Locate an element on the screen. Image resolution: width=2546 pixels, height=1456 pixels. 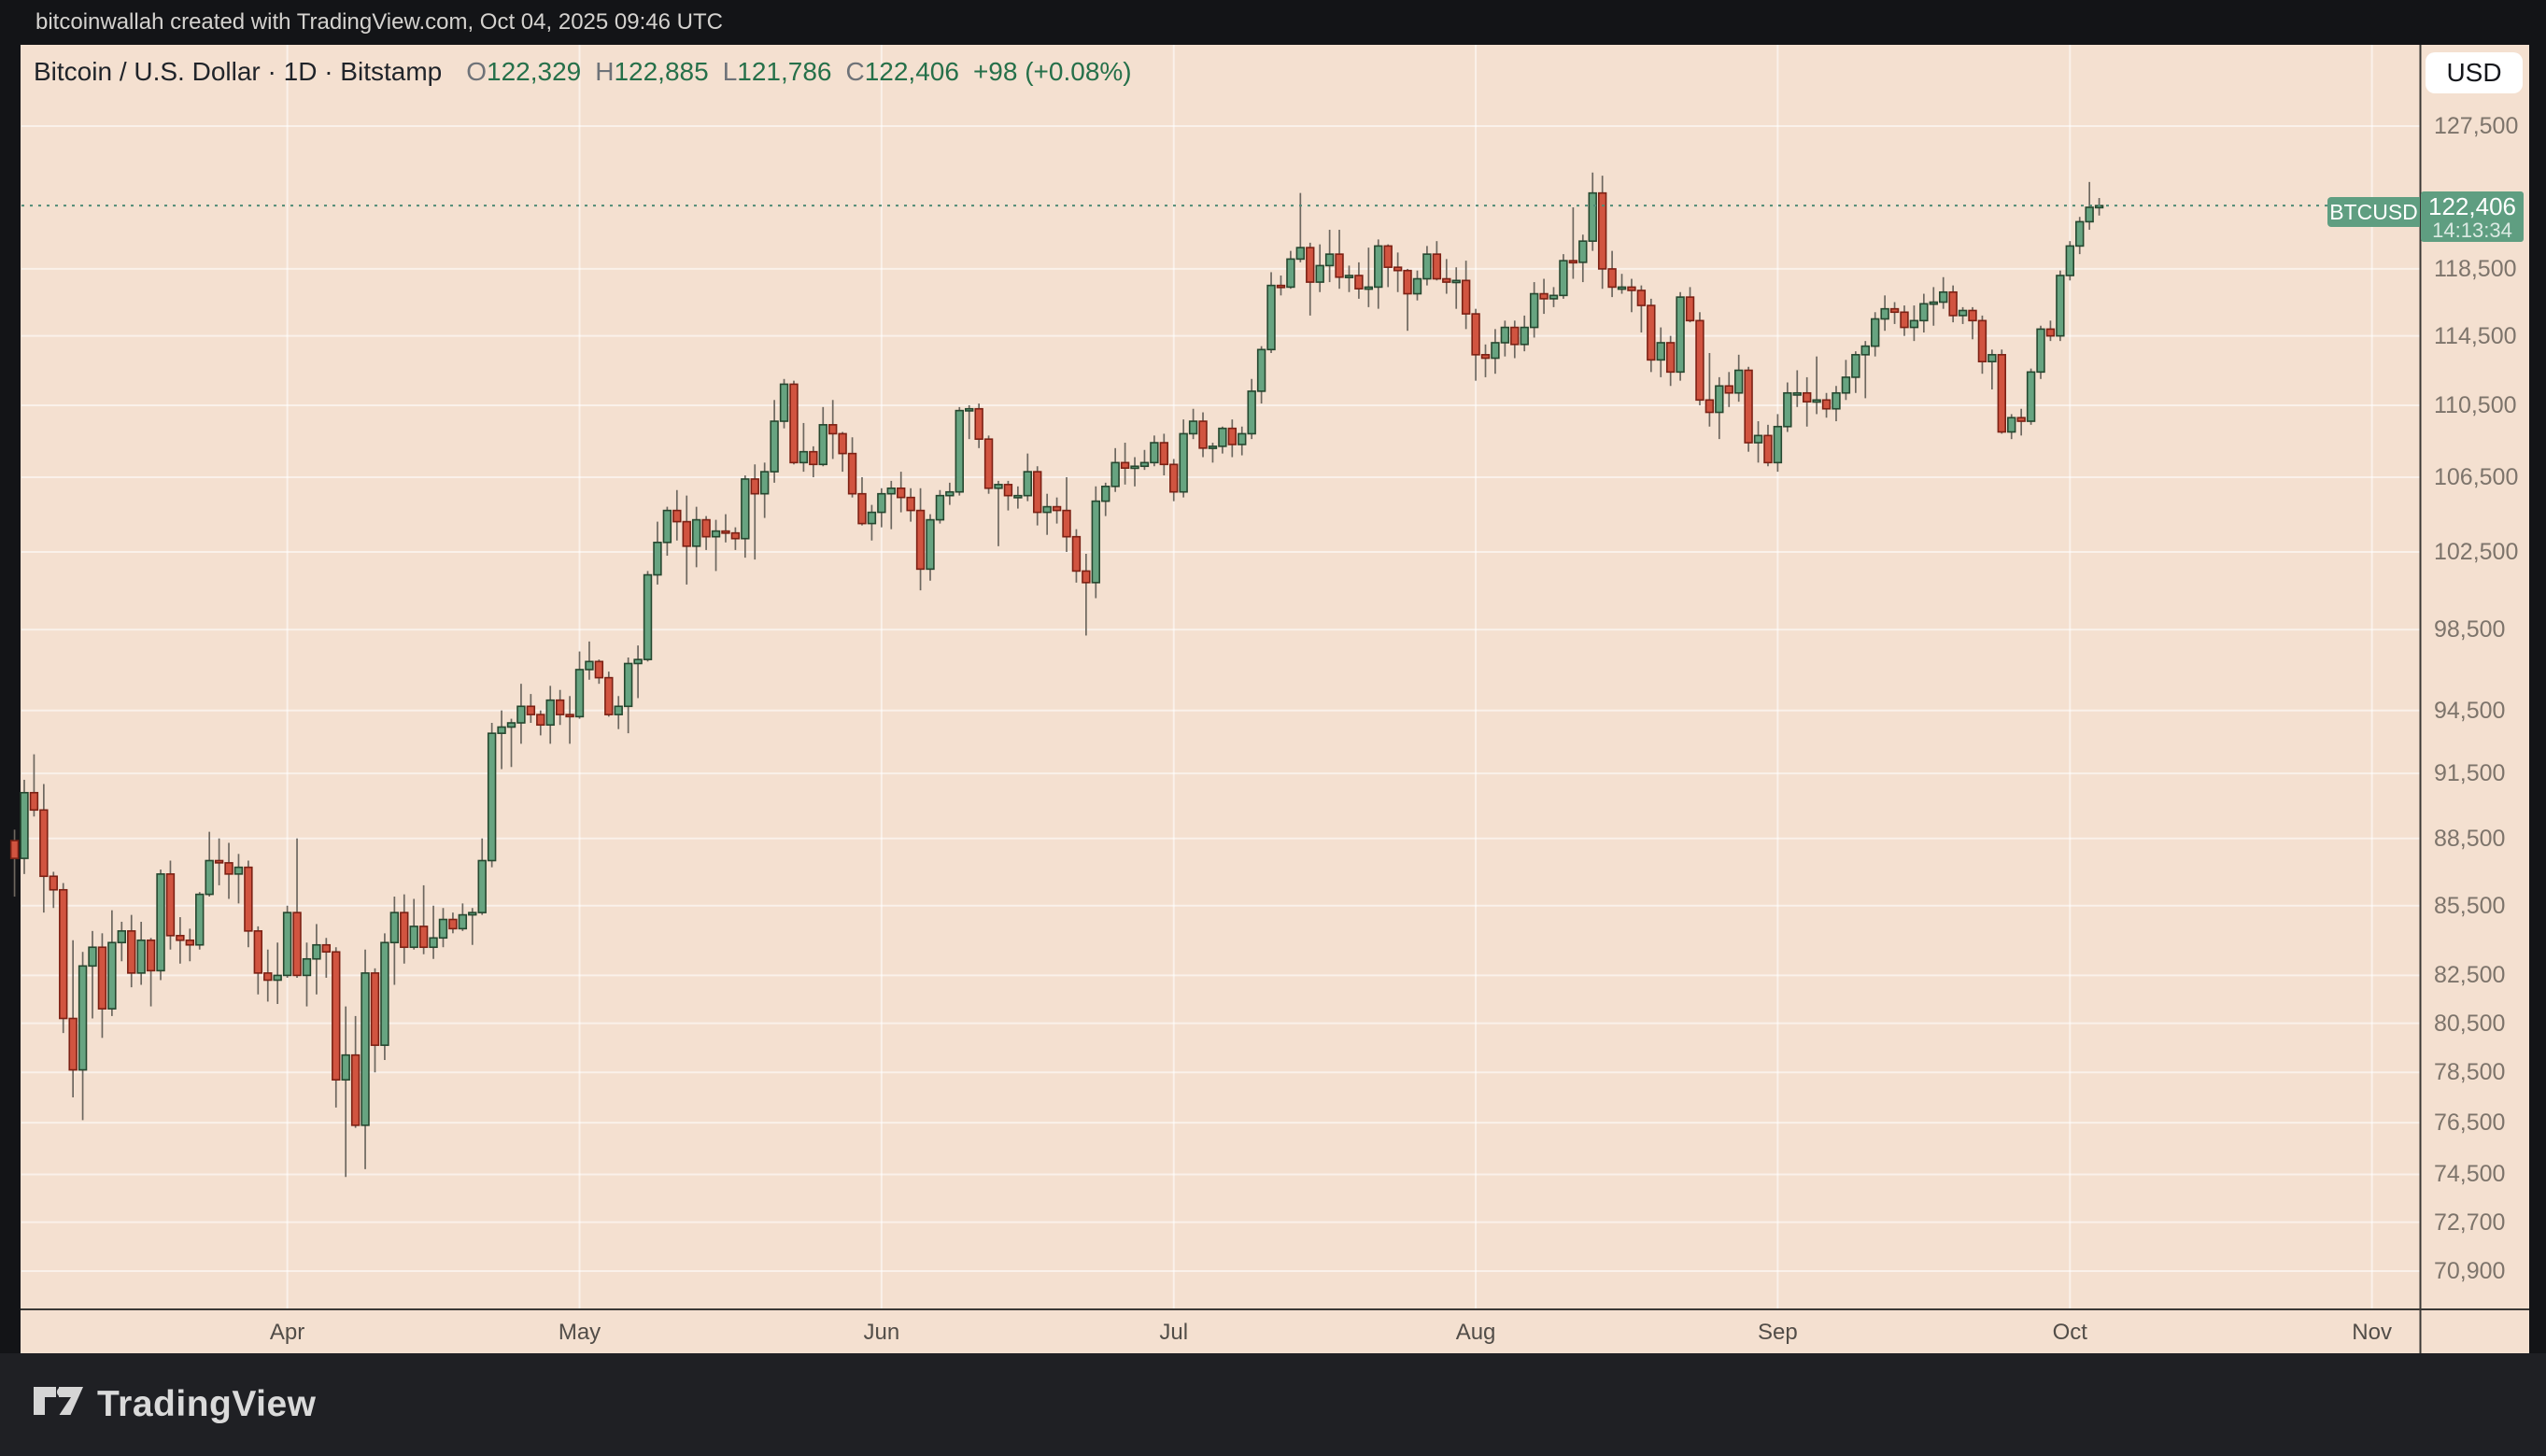
price-tick-label: 114,500 is located at coordinates (2476, 335).